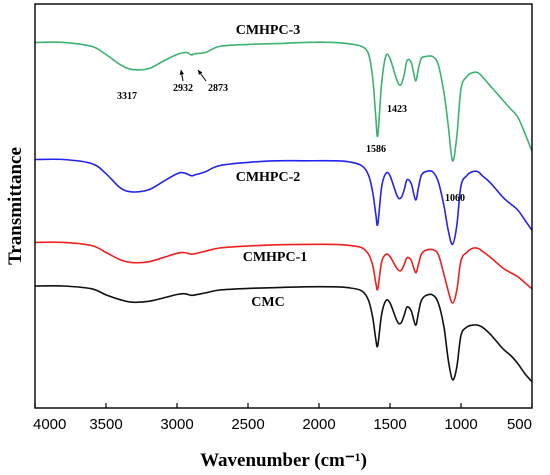  I want to click on peak-label-3317: 3317, so click(127, 96).